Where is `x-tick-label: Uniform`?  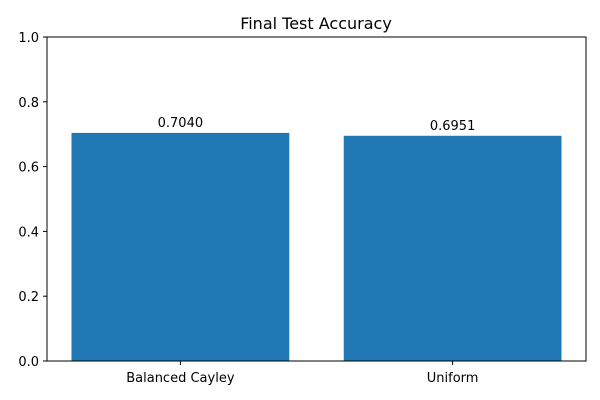
x-tick-label: Uniform is located at coordinates (453, 378).